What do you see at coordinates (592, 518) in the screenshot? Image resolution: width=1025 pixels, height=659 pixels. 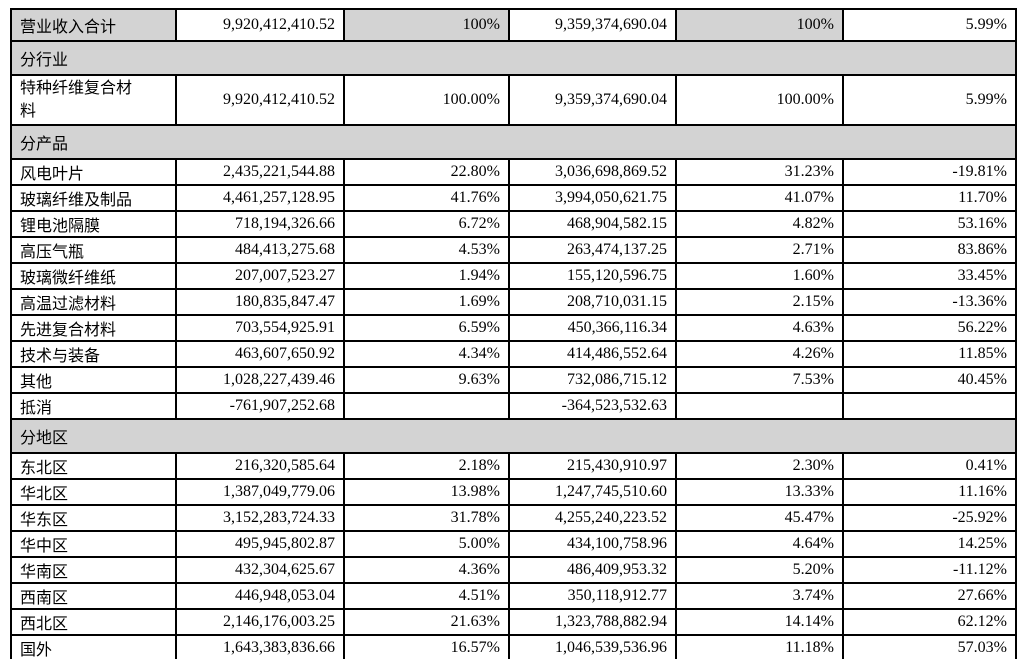 I see `amount-cell: 4,255,240,223.52` at bounding box center [592, 518].